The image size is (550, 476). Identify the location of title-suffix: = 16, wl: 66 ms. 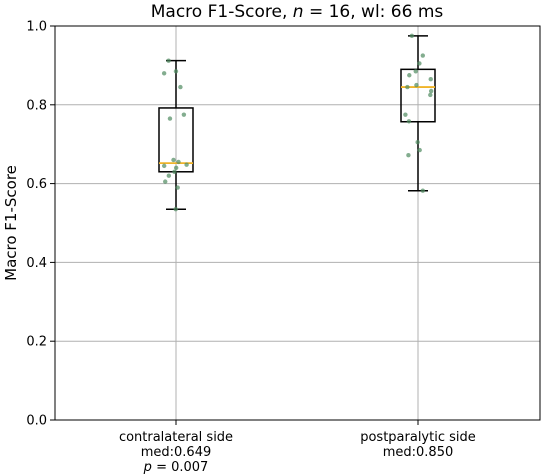
(374, 12).